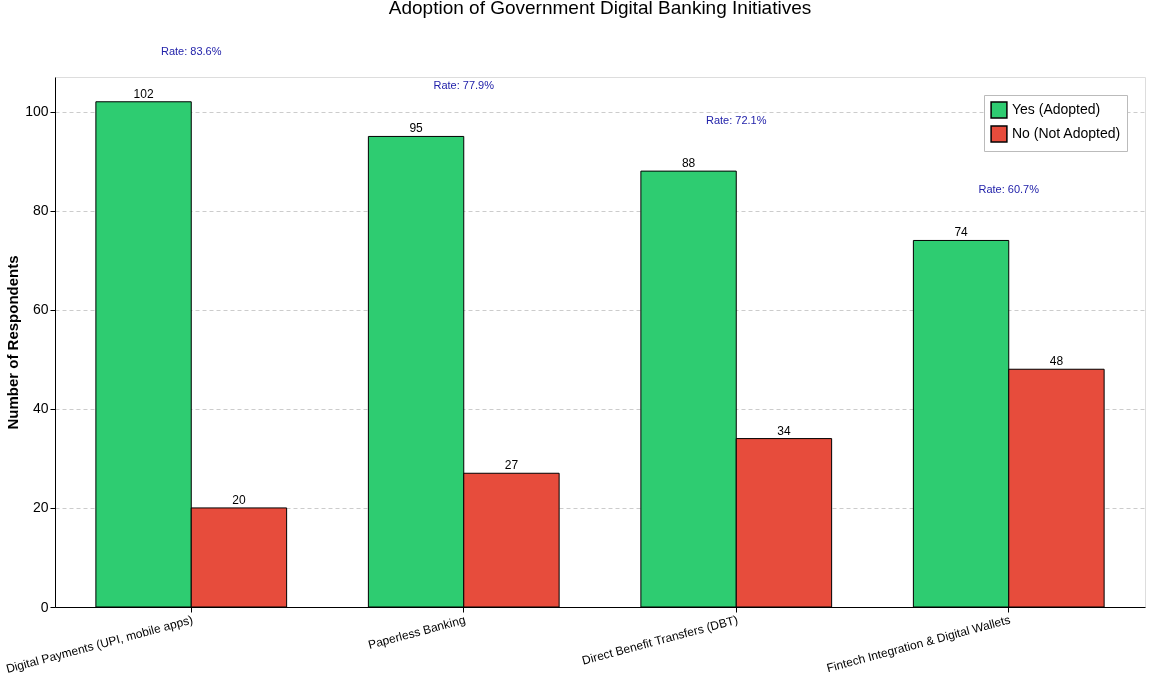 The image size is (1158, 686). I want to click on y-tick-label: 80, so click(40, 210).